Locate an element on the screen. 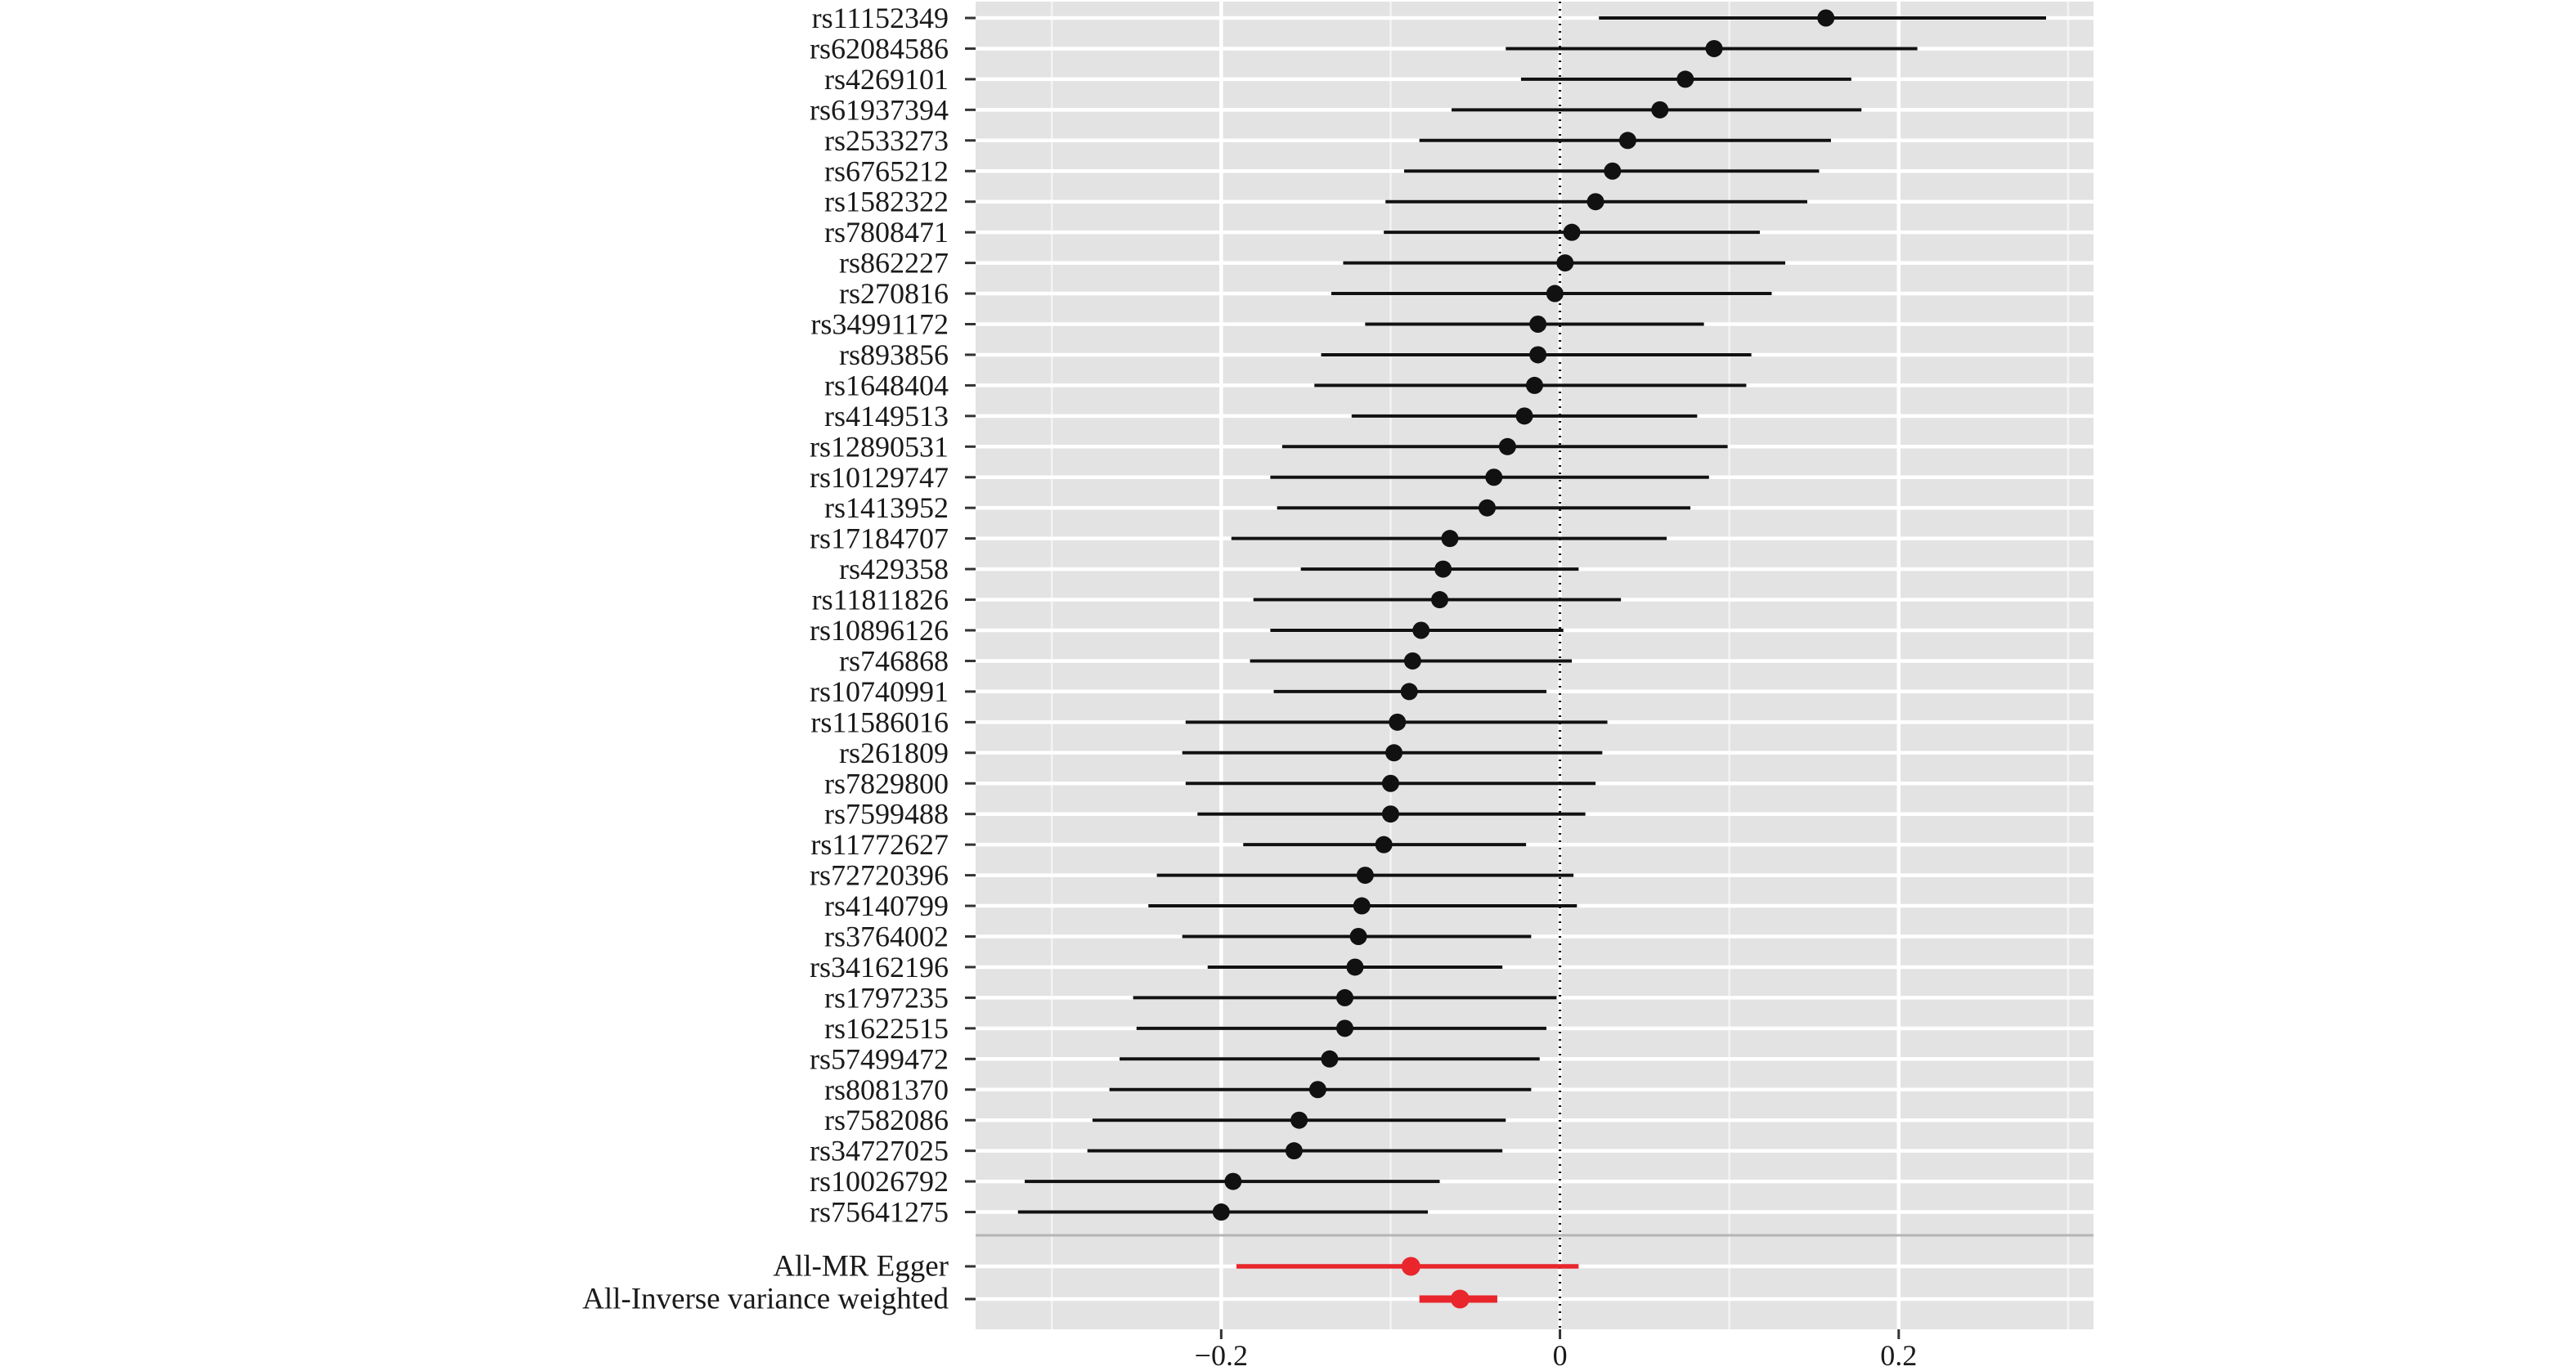 This screenshot has height=1371, width=2576. snp-label: rs1797235 is located at coordinates (886, 998).